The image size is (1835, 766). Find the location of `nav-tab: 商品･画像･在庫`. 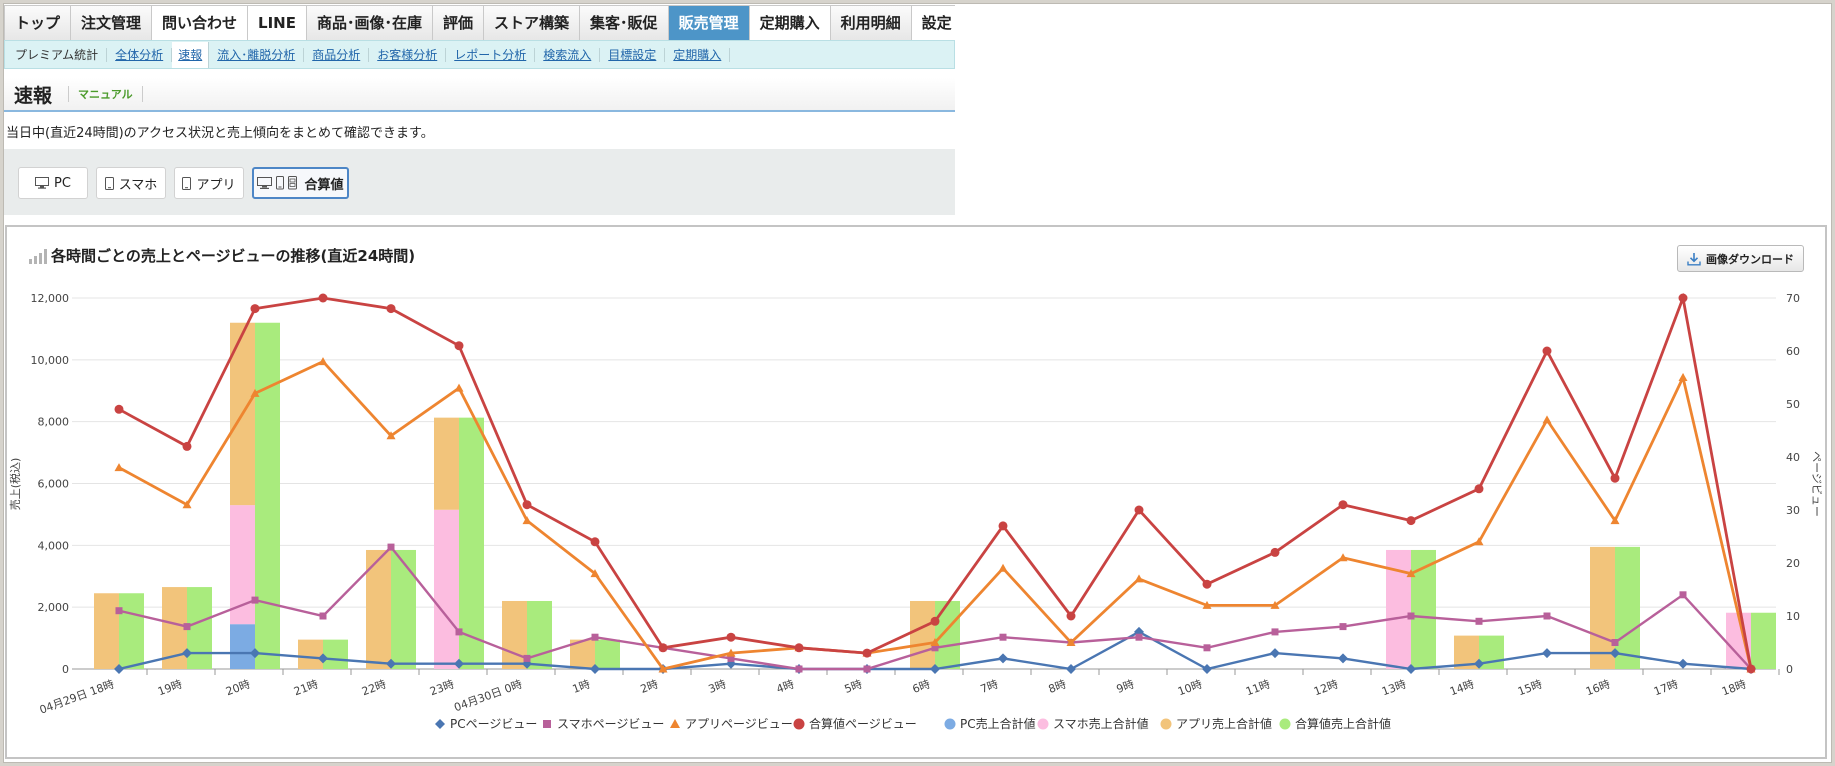

nav-tab: 商品･画像･在庫 is located at coordinates (370, 23).